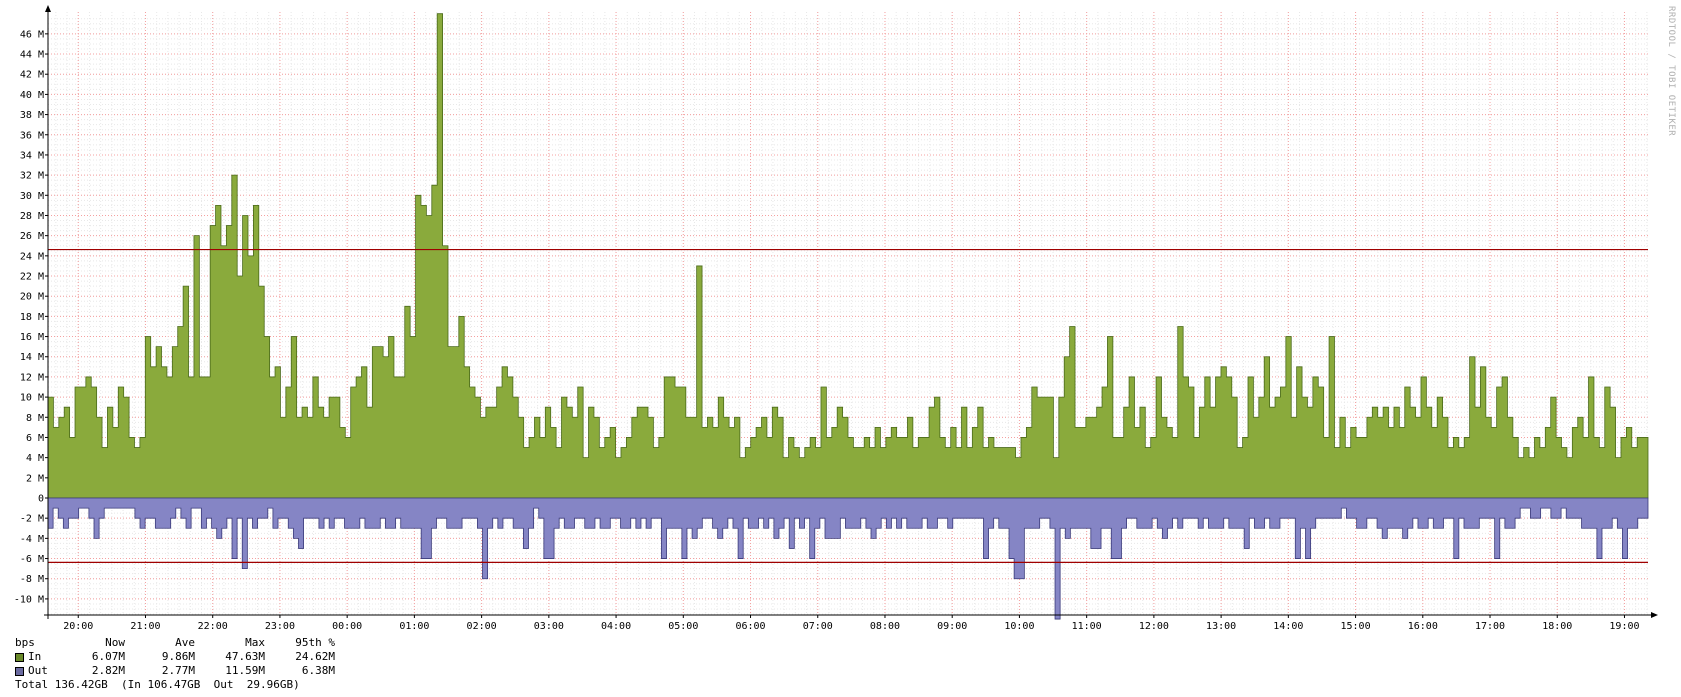 The image size is (1681, 697). What do you see at coordinates (1490, 626) in the screenshot?
I see `x-tick-label: 17:00` at bounding box center [1490, 626].